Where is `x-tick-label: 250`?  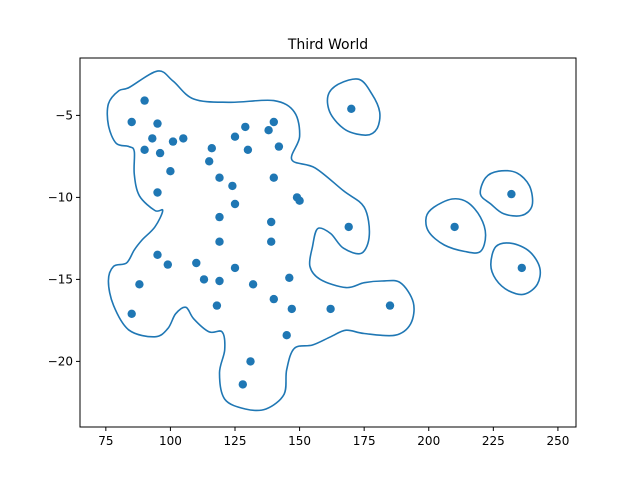 x-tick-label: 250 is located at coordinates (557, 441).